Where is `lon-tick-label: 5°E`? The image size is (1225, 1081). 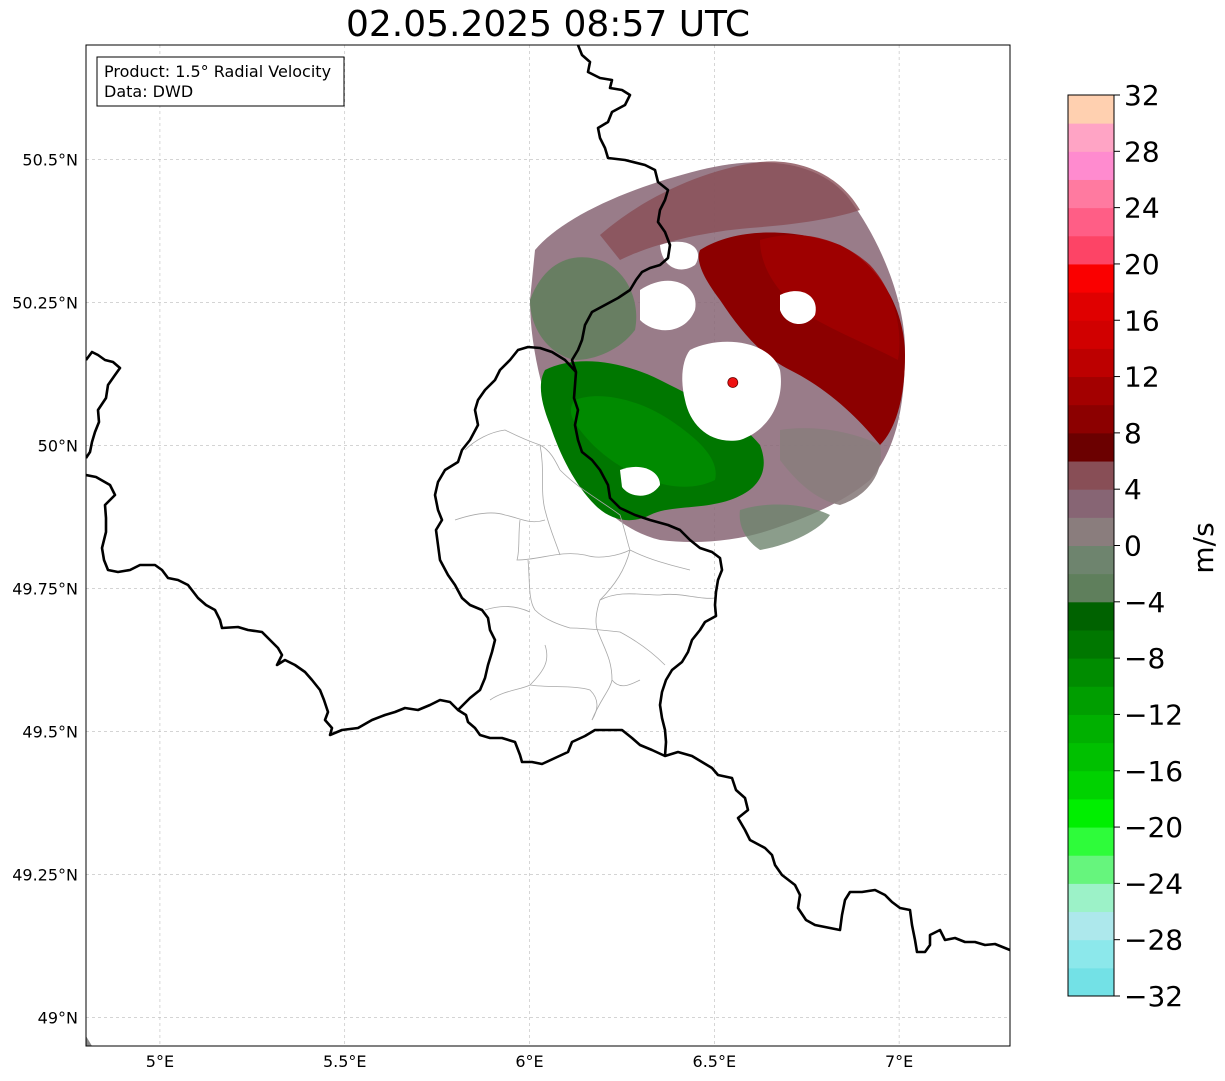
lon-tick-label: 5°E is located at coordinates (160, 1061).